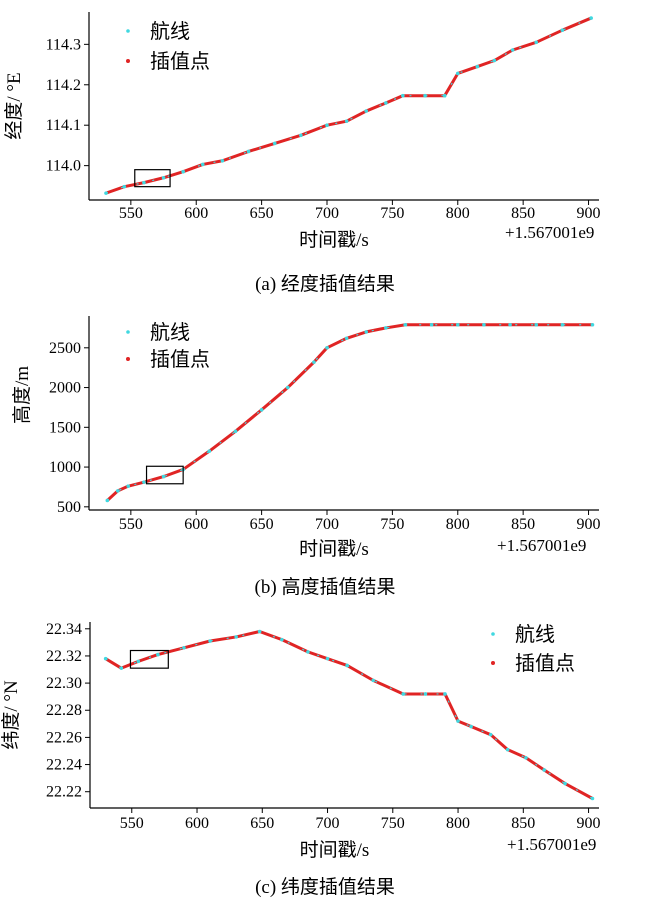 This screenshot has height=901, width=650. What do you see at coordinates (64, 629) in the screenshot?
I see `y-tick-label: 22.34` at bounding box center [64, 629].